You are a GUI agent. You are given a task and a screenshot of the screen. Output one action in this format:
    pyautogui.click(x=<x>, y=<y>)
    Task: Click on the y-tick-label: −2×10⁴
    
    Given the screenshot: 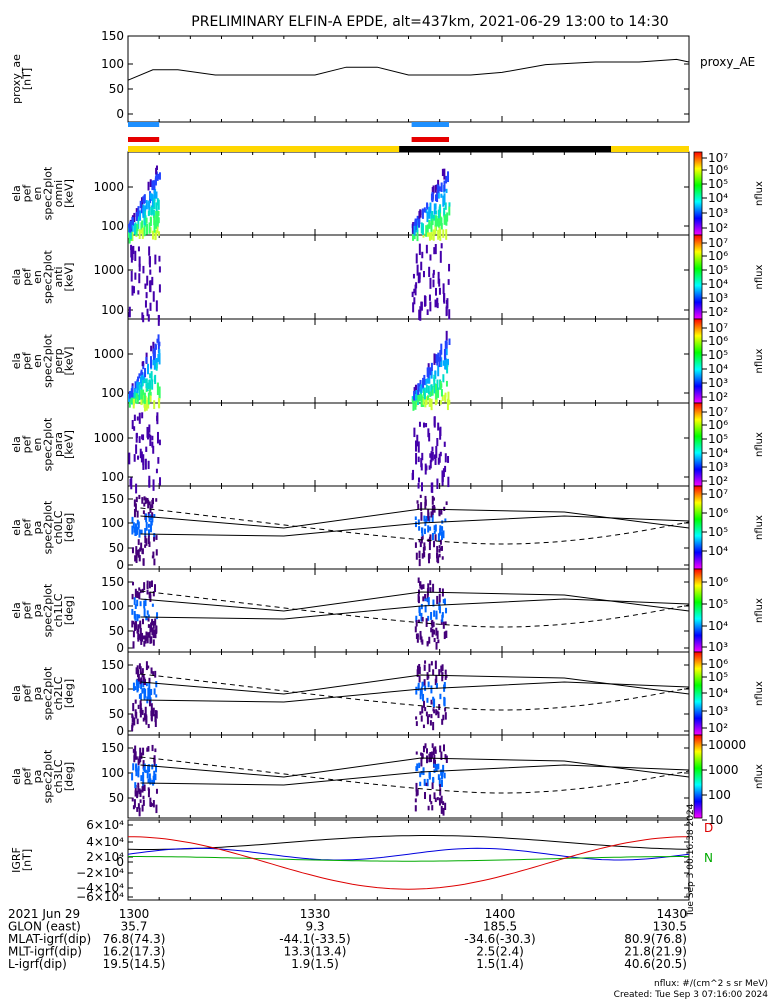 What is the action you would take?
    pyautogui.click(x=100, y=873)
    